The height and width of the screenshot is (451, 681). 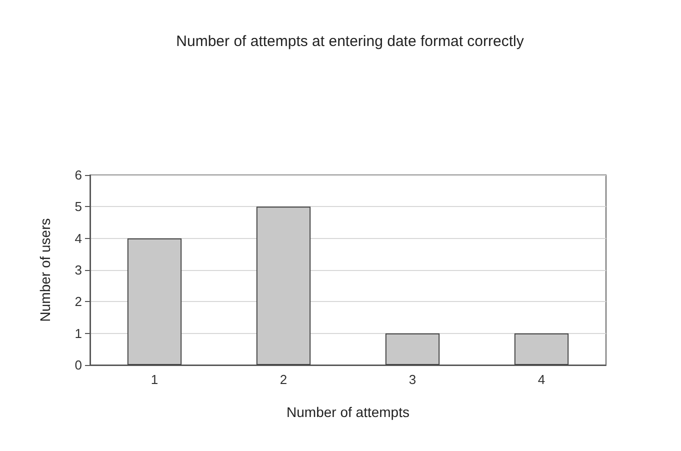 What do you see at coordinates (78, 333) in the screenshot?
I see `y-tick-label: 1` at bounding box center [78, 333].